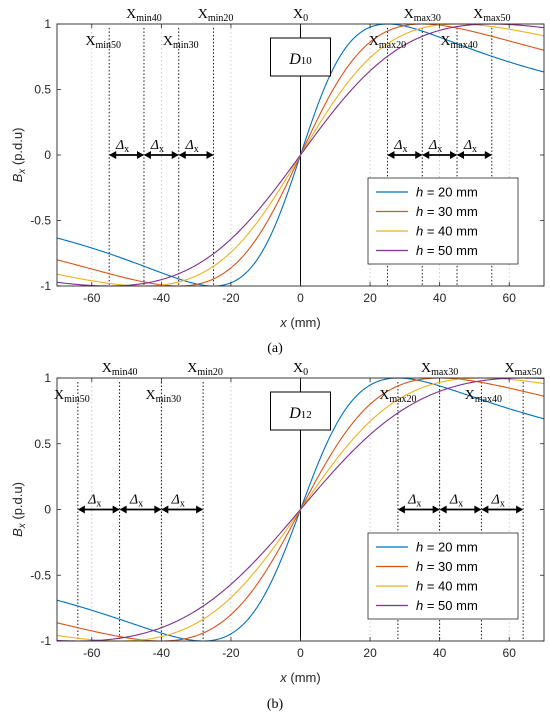 The image size is (550, 718). Describe the element at coordinates (275, 704) in the screenshot. I see `panel-caption: (b)` at that location.